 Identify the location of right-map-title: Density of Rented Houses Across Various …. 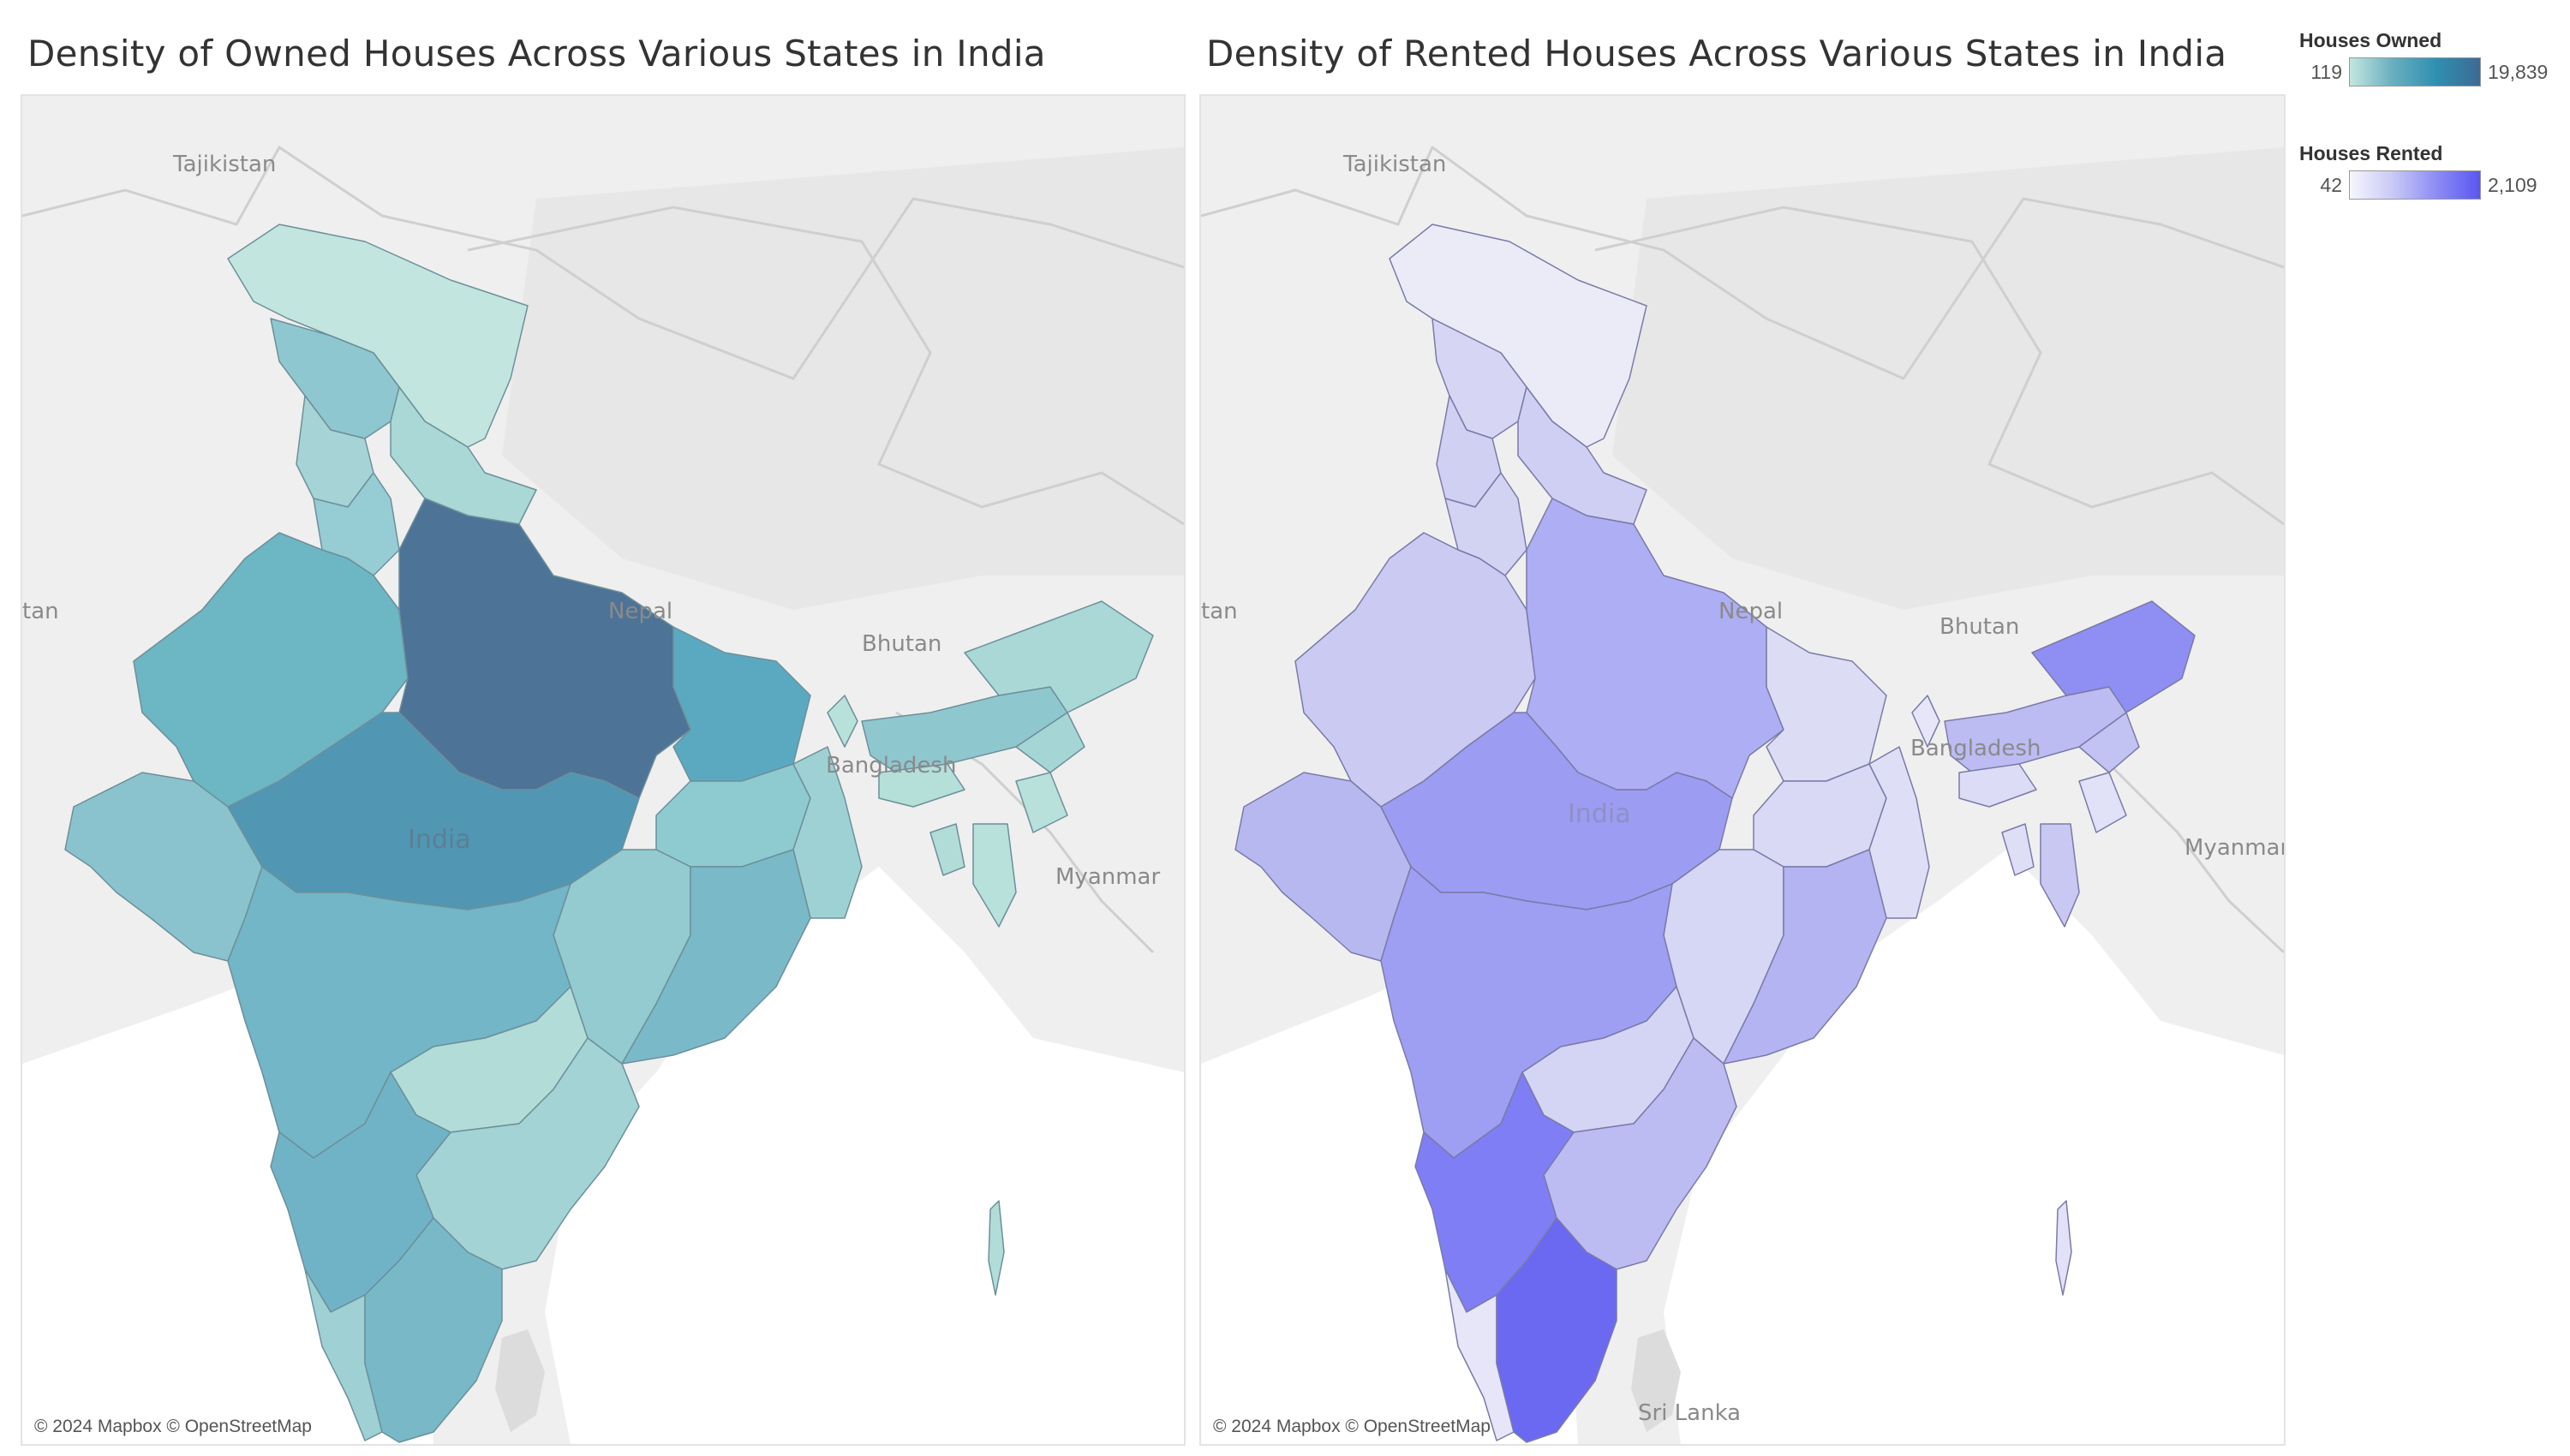
(1717, 54).